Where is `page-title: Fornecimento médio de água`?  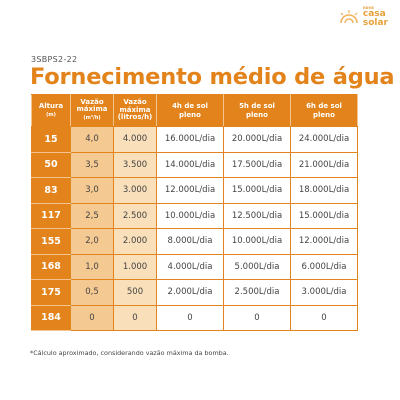 page-title: Fornecimento médio de água is located at coordinates (212, 77).